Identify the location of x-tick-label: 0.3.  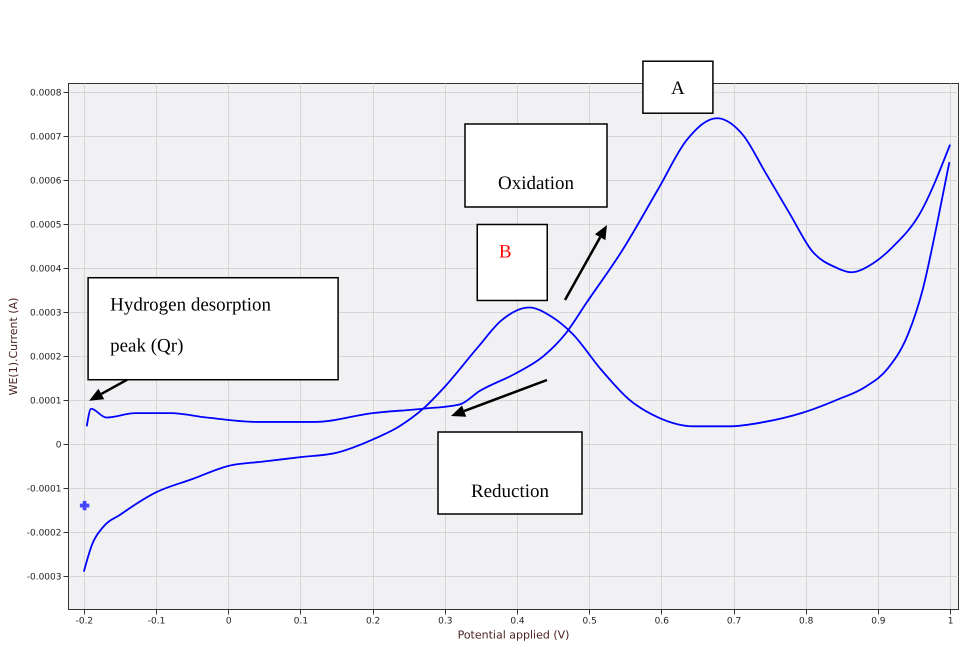
(445, 621).